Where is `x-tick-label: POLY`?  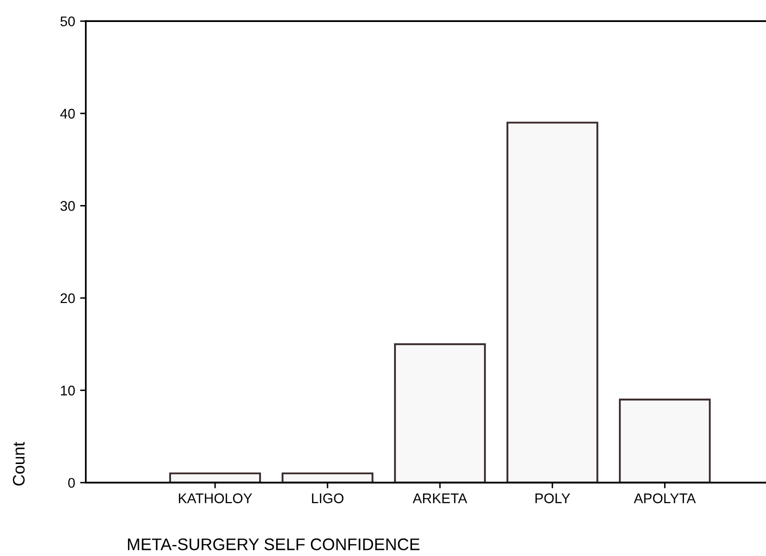
x-tick-label: POLY is located at coordinates (553, 498).